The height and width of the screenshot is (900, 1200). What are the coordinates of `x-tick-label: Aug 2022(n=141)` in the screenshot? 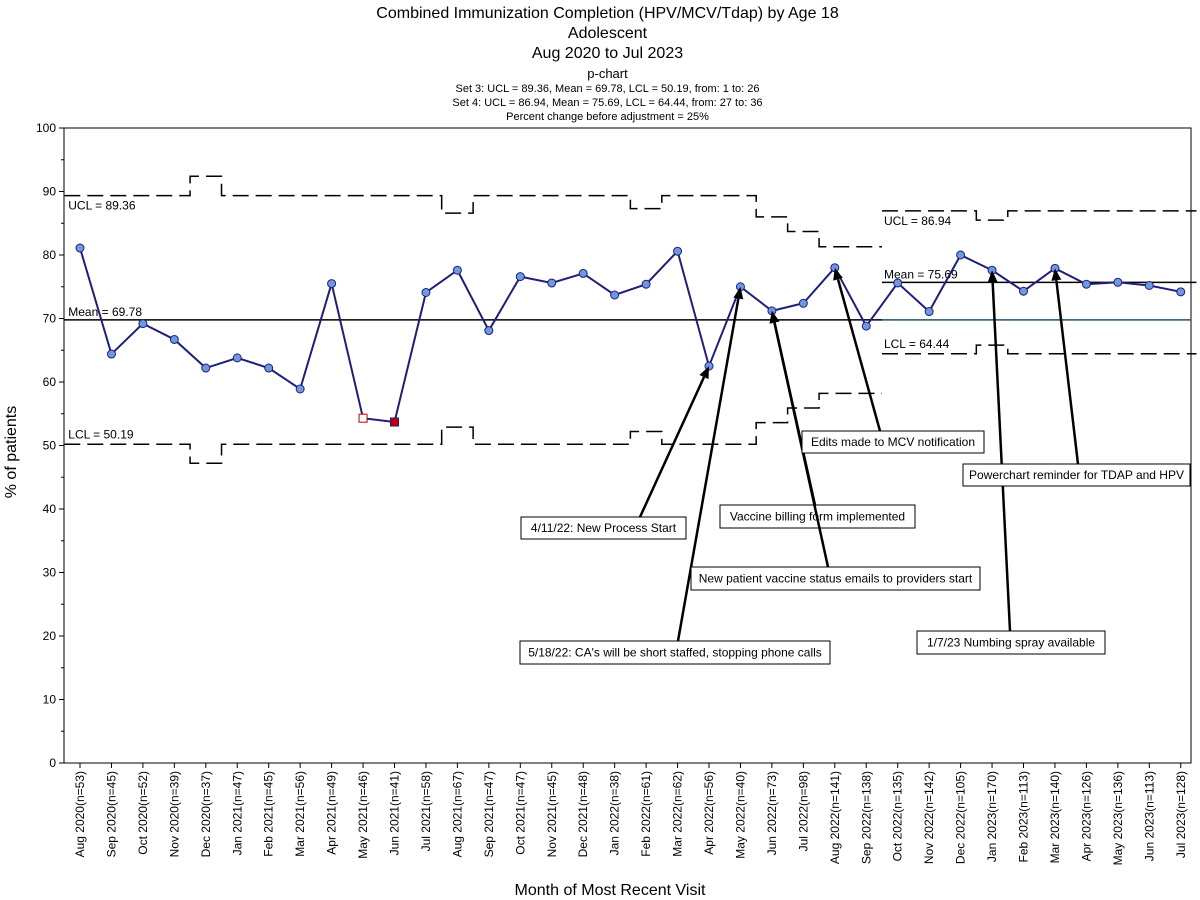 It's located at (835, 817).